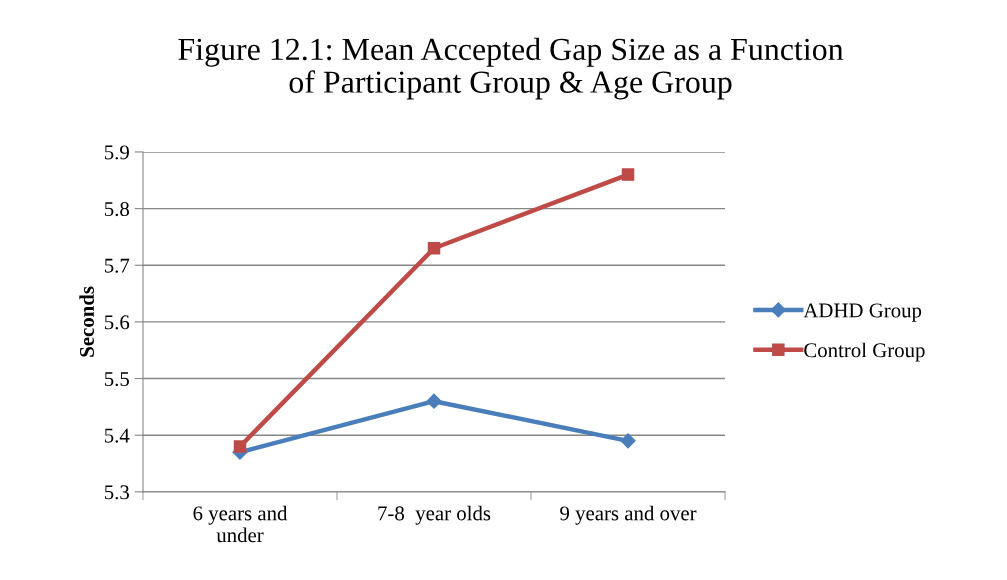  I want to click on y-tick-label: 5.3, so click(116, 492).